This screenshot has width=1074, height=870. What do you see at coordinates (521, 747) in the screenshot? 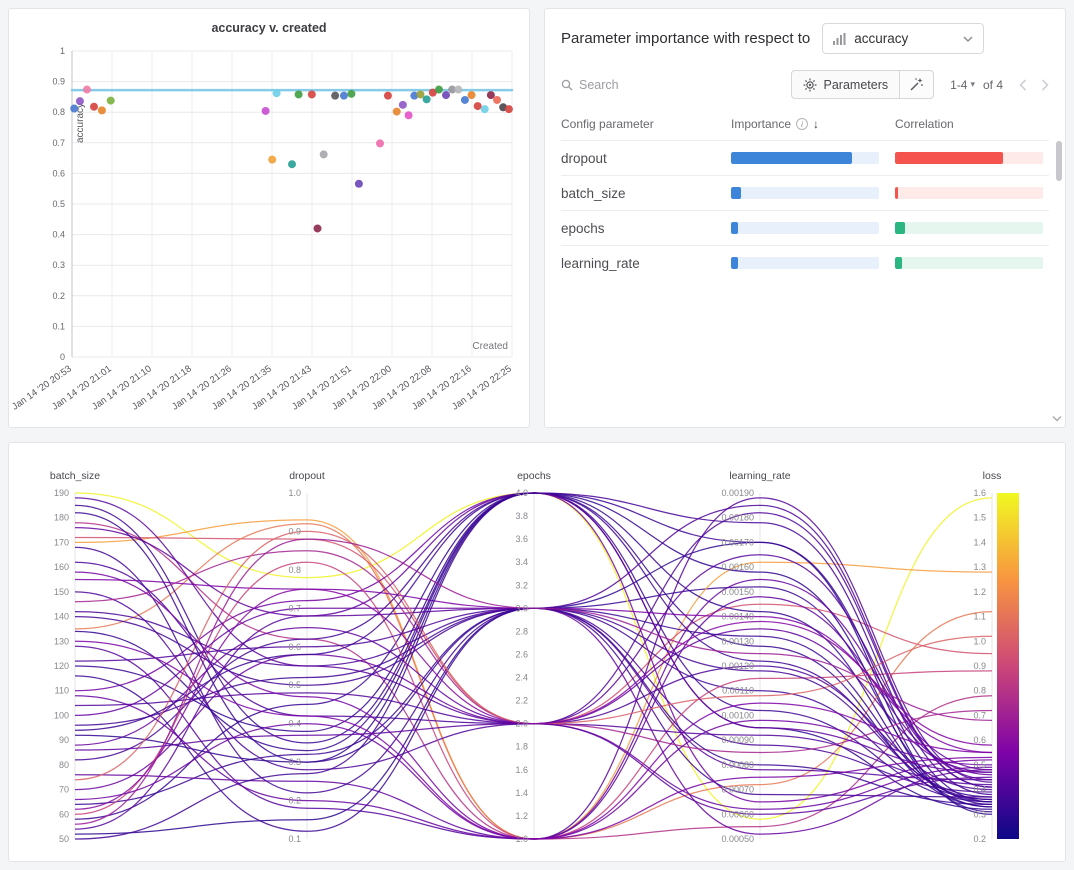
I see `svg-text: 1.8` at bounding box center [521, 747].